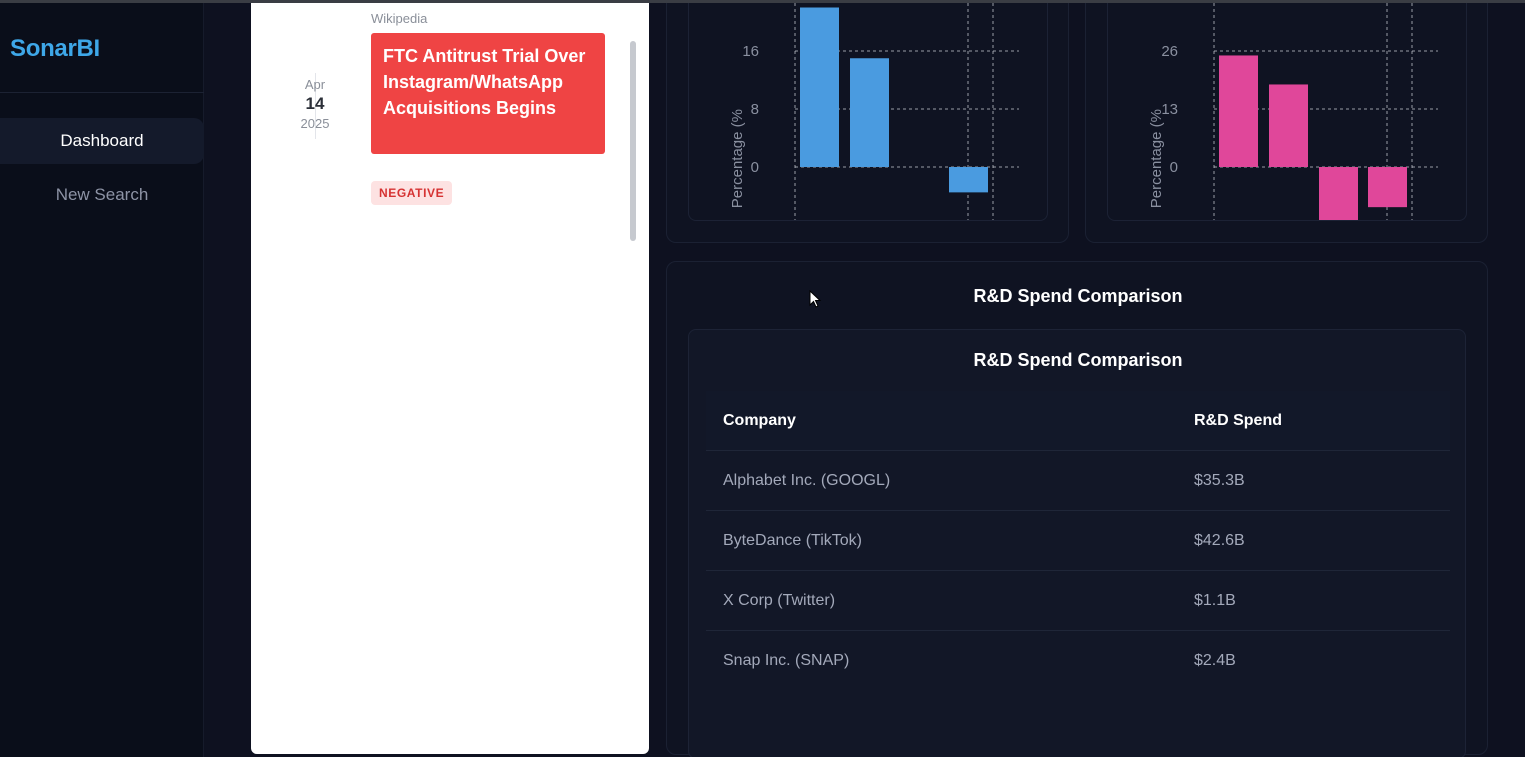 Image resolution: width=1525 pixels, height=757 pixels. Describe the element at coordinates (786, 660) in the screenshot. I see `cell-company: Snap Inc. (SNAP)` at that location.